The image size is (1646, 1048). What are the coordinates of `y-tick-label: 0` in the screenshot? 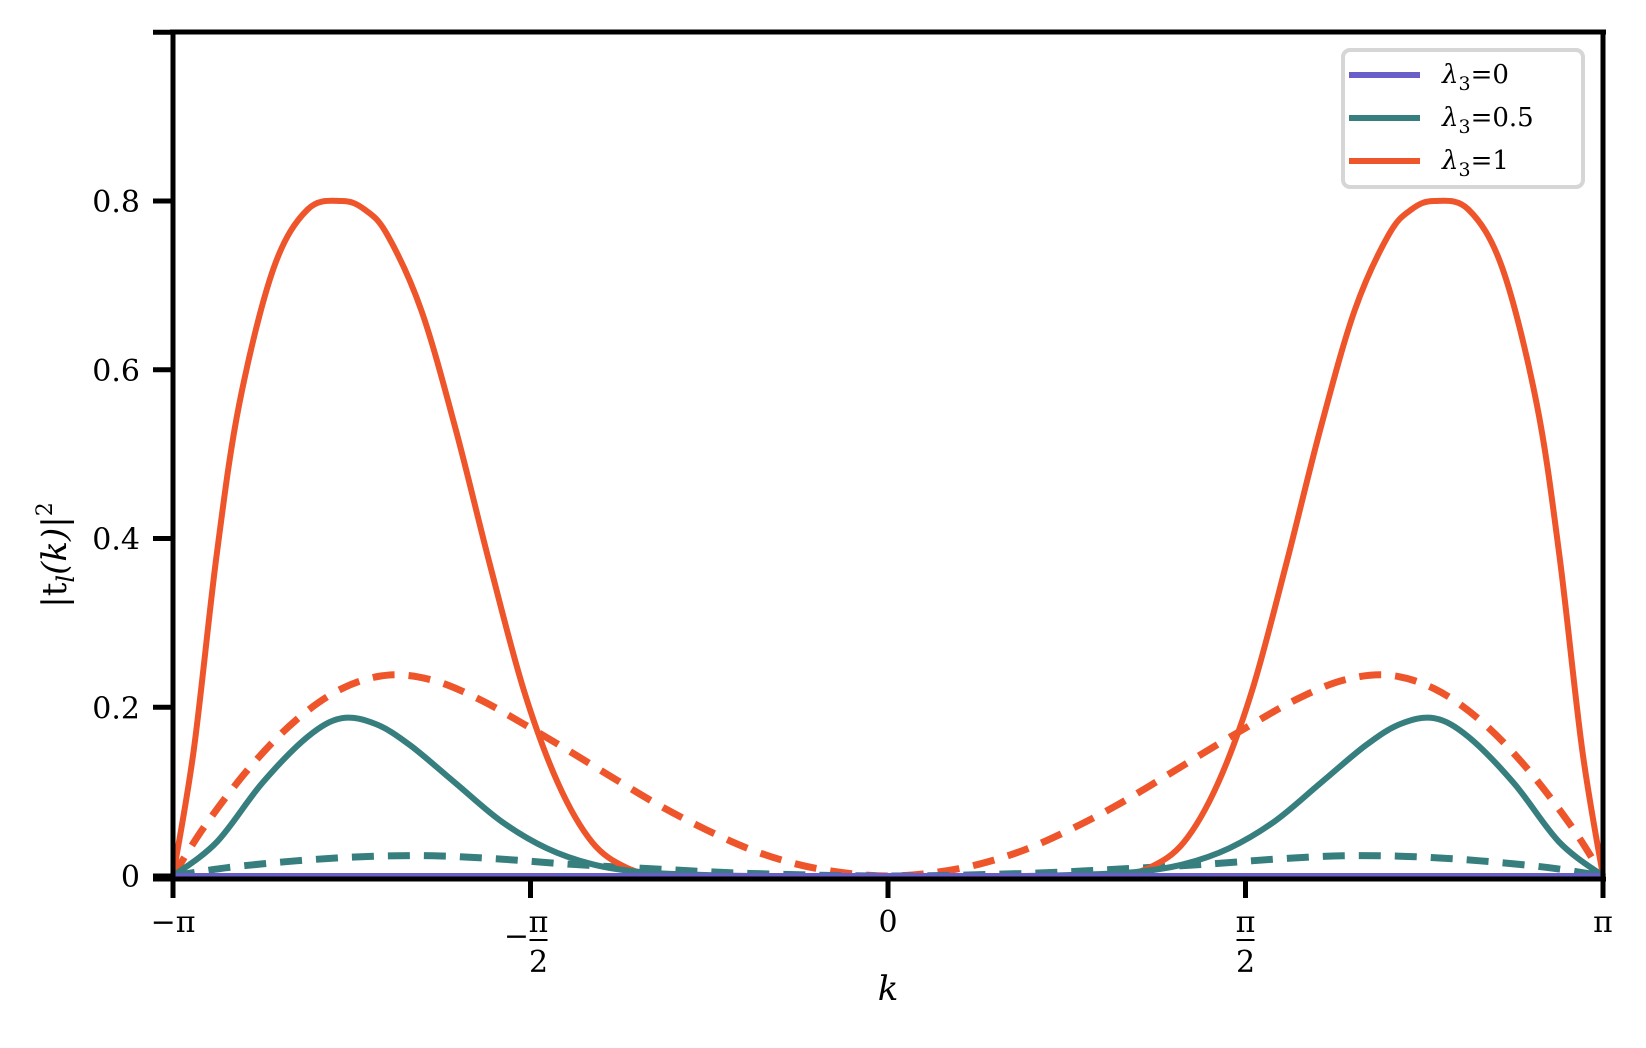 It's located at (130, 877).